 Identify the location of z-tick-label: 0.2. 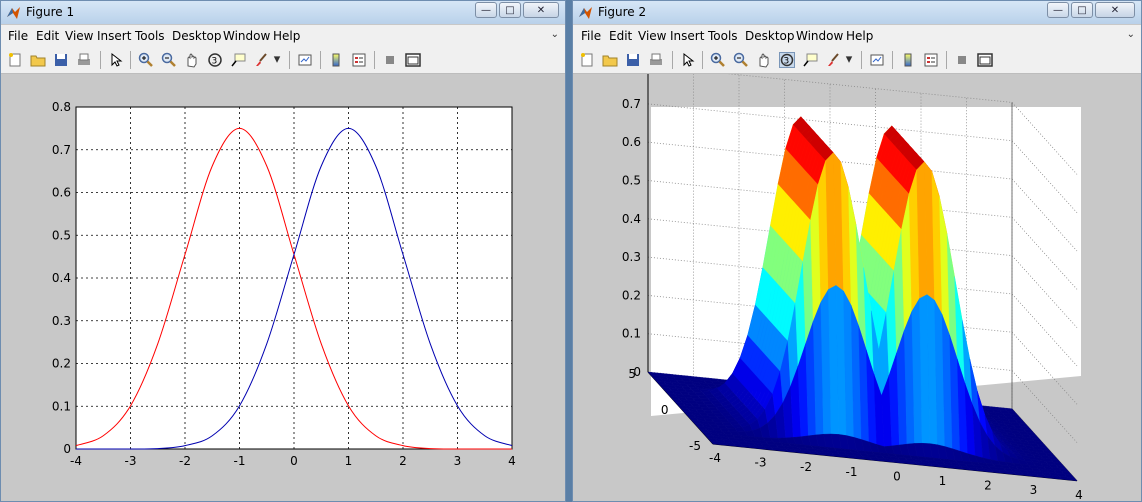
(631, 295).